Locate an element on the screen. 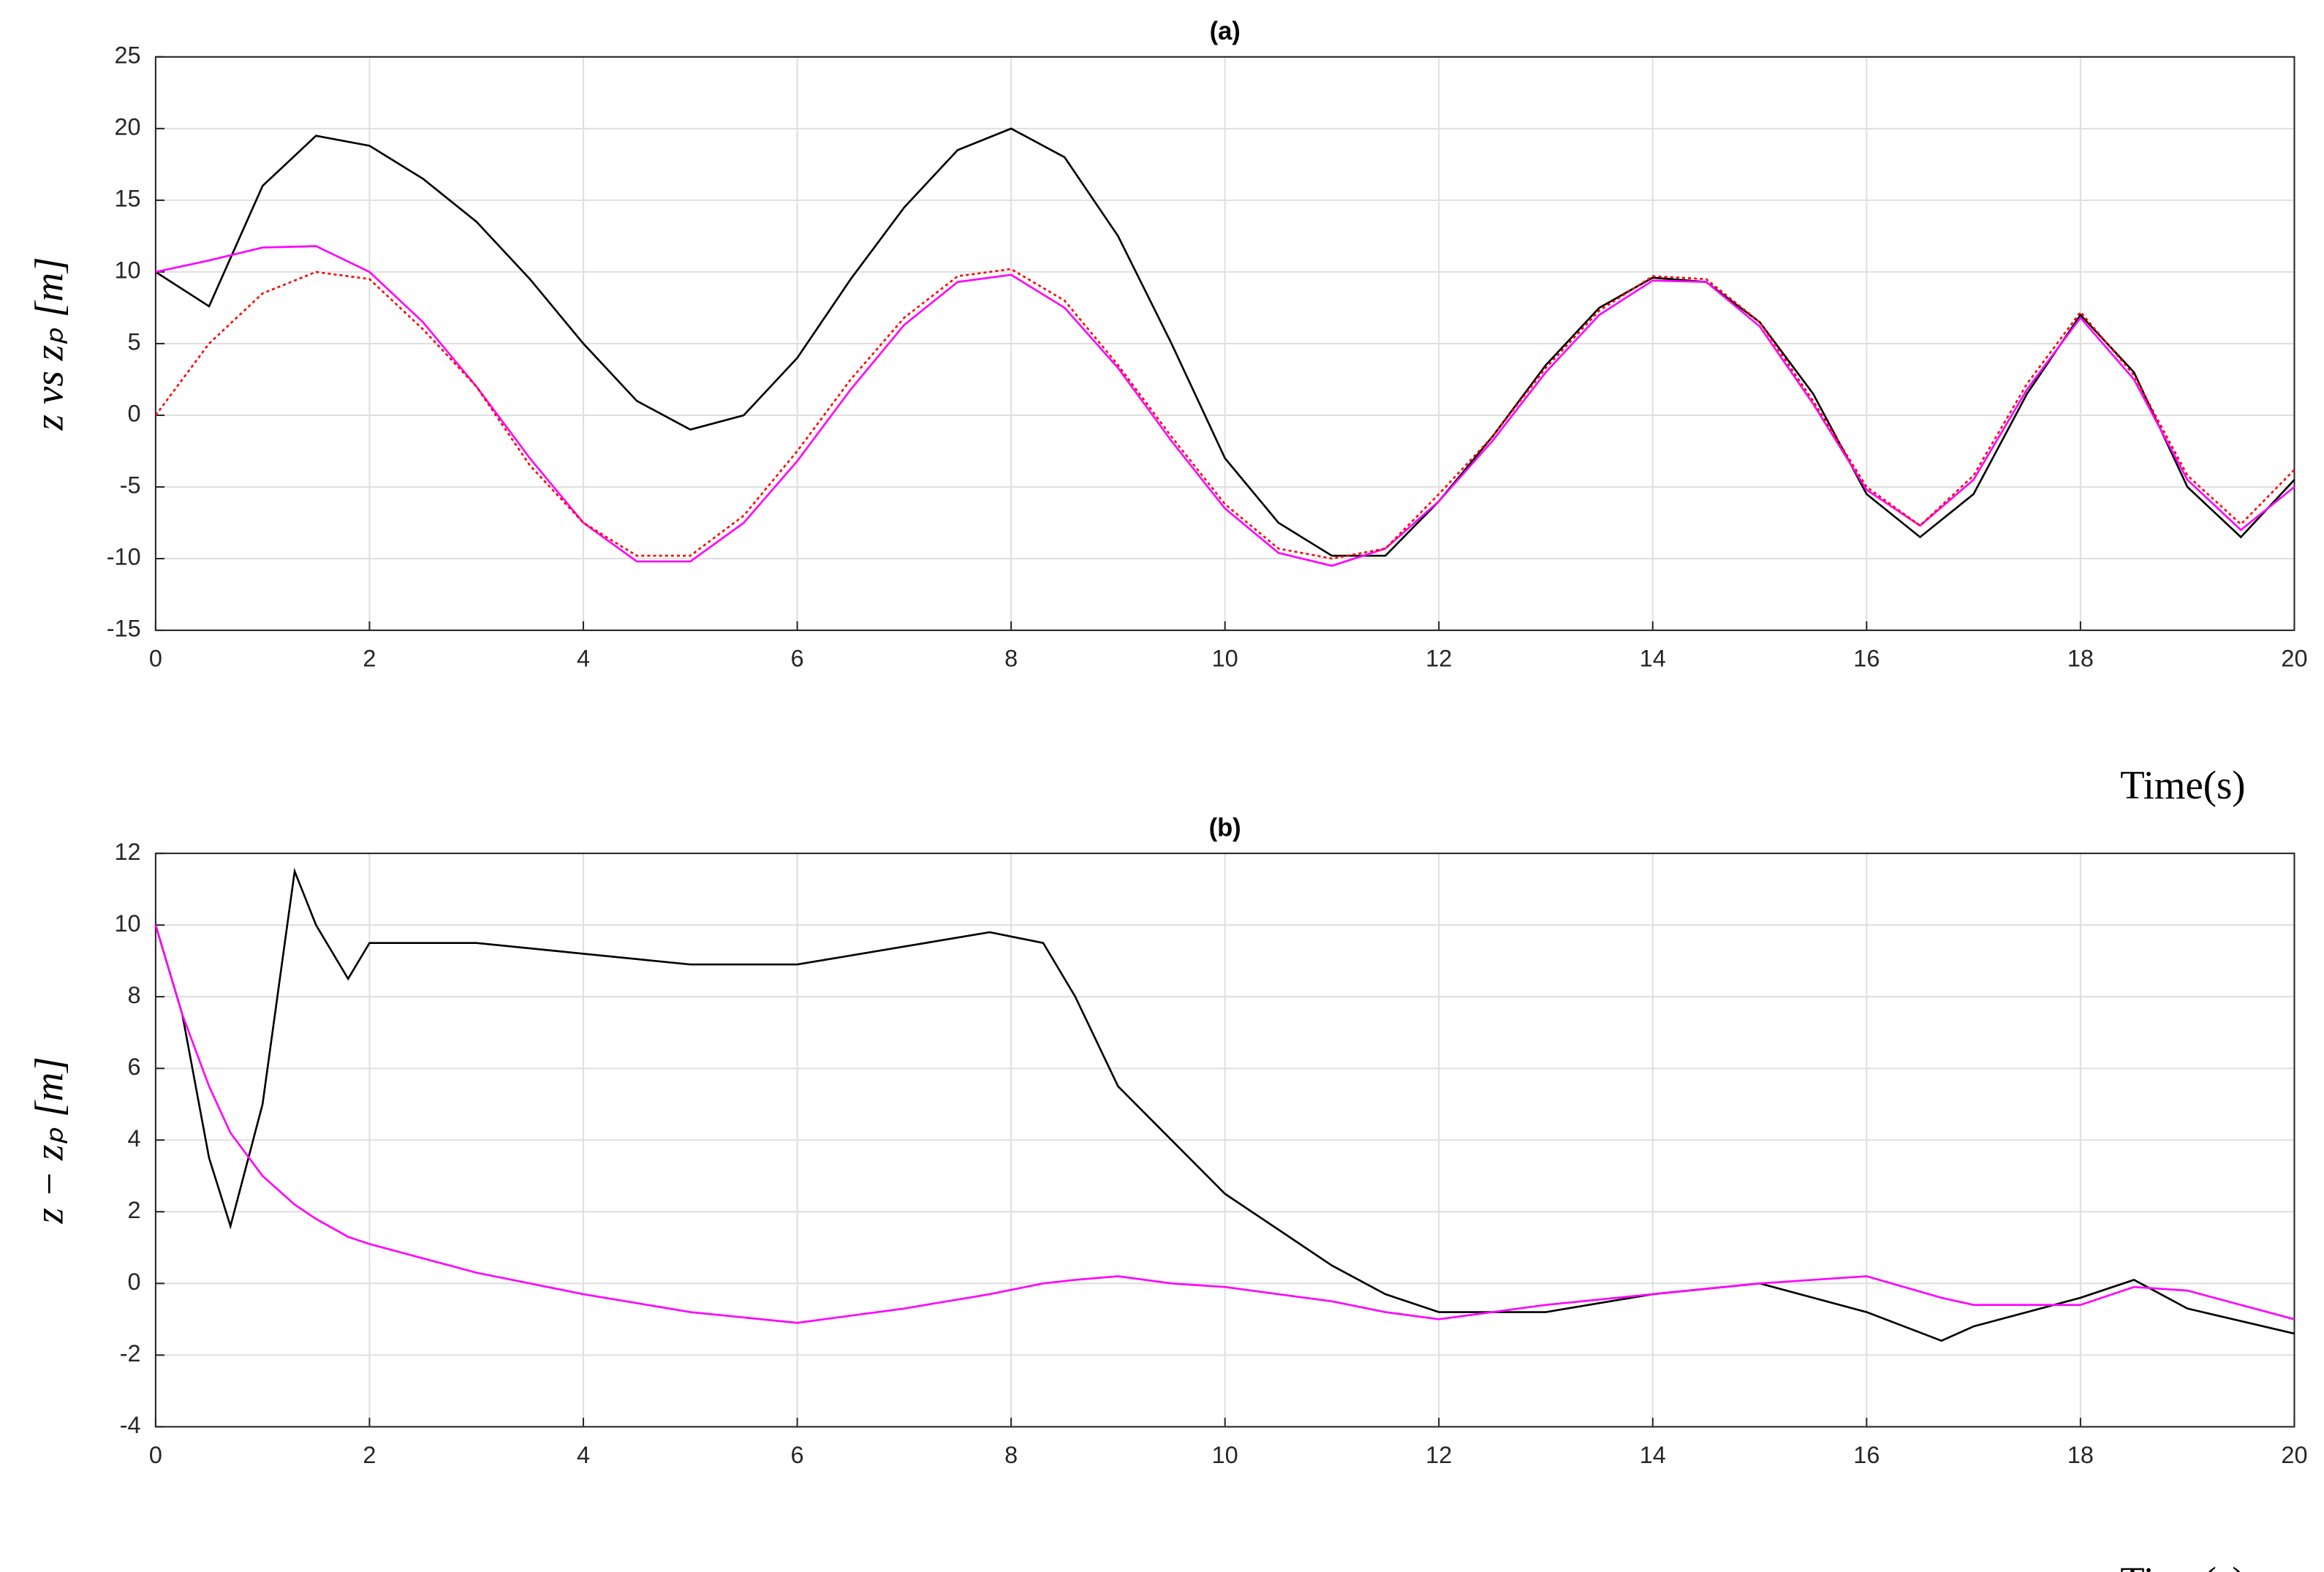 This screenshot has width=2324, height=1572. y-tick-label: 2 is located at coordinates (134, 1209).